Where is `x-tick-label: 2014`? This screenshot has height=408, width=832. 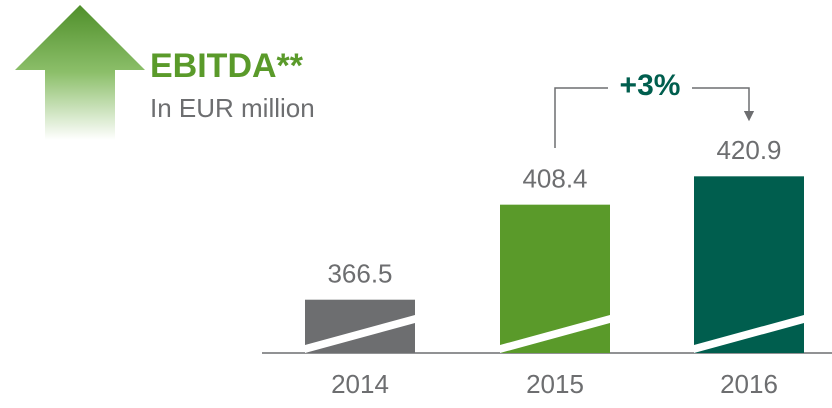 x-tick-label: 2014 is located at coordinates (360, 384).